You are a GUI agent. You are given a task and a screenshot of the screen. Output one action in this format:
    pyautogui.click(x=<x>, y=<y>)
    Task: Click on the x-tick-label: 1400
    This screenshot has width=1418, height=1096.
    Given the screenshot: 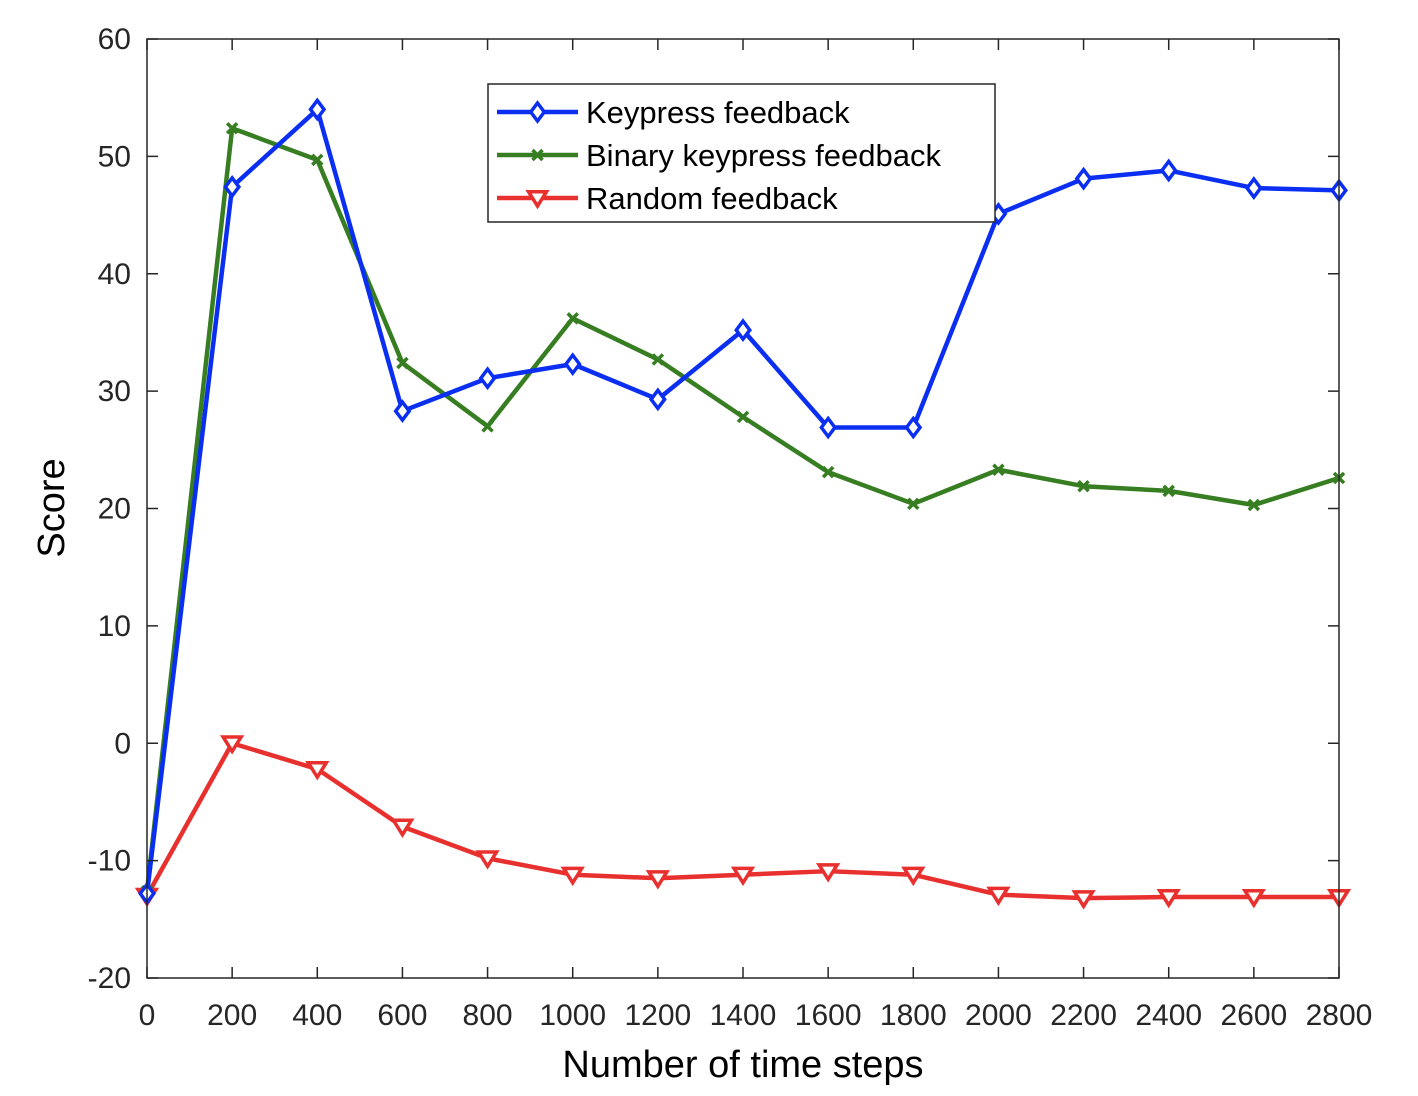 What is the action you would take?
    pyautogui.click(x=743, y=1015)
    